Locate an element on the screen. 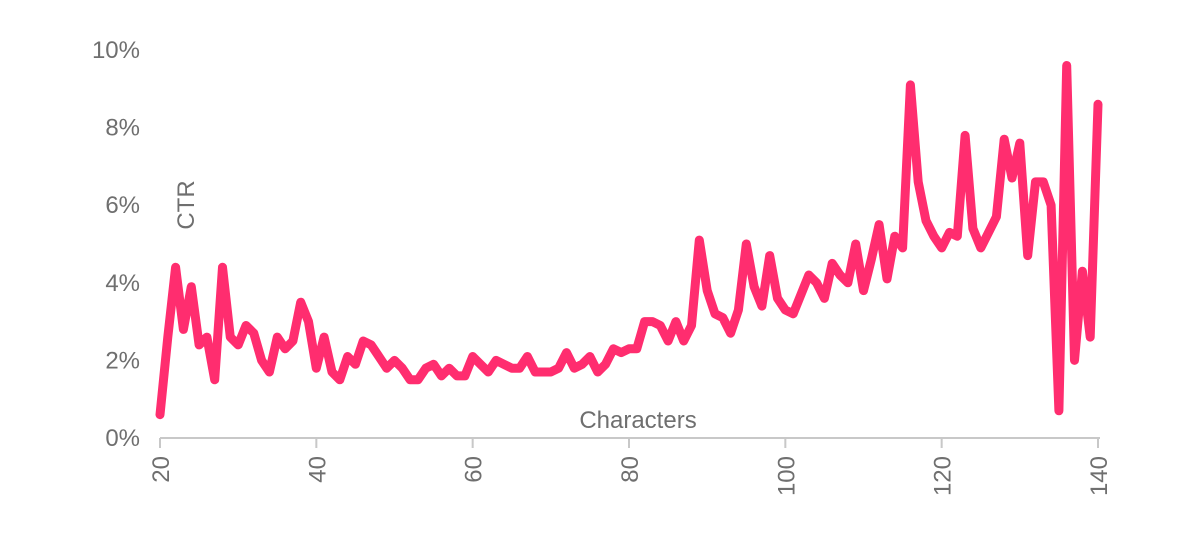  y-axis-ticks: 0% 2% 4% 6% 8% 10% is located at coordinates (116, 244).